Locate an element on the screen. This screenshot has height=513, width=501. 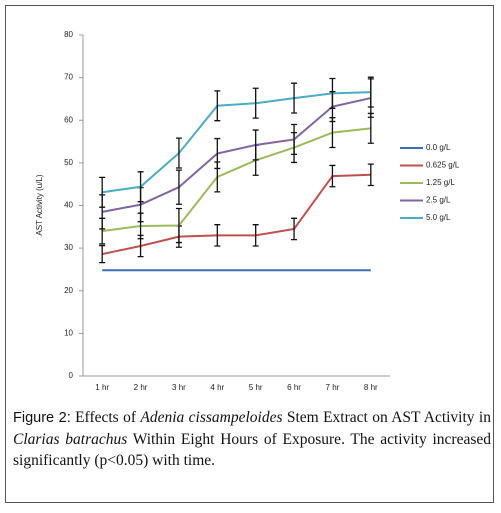
y-tick-label: 50 is located at coordinates (68, 162).